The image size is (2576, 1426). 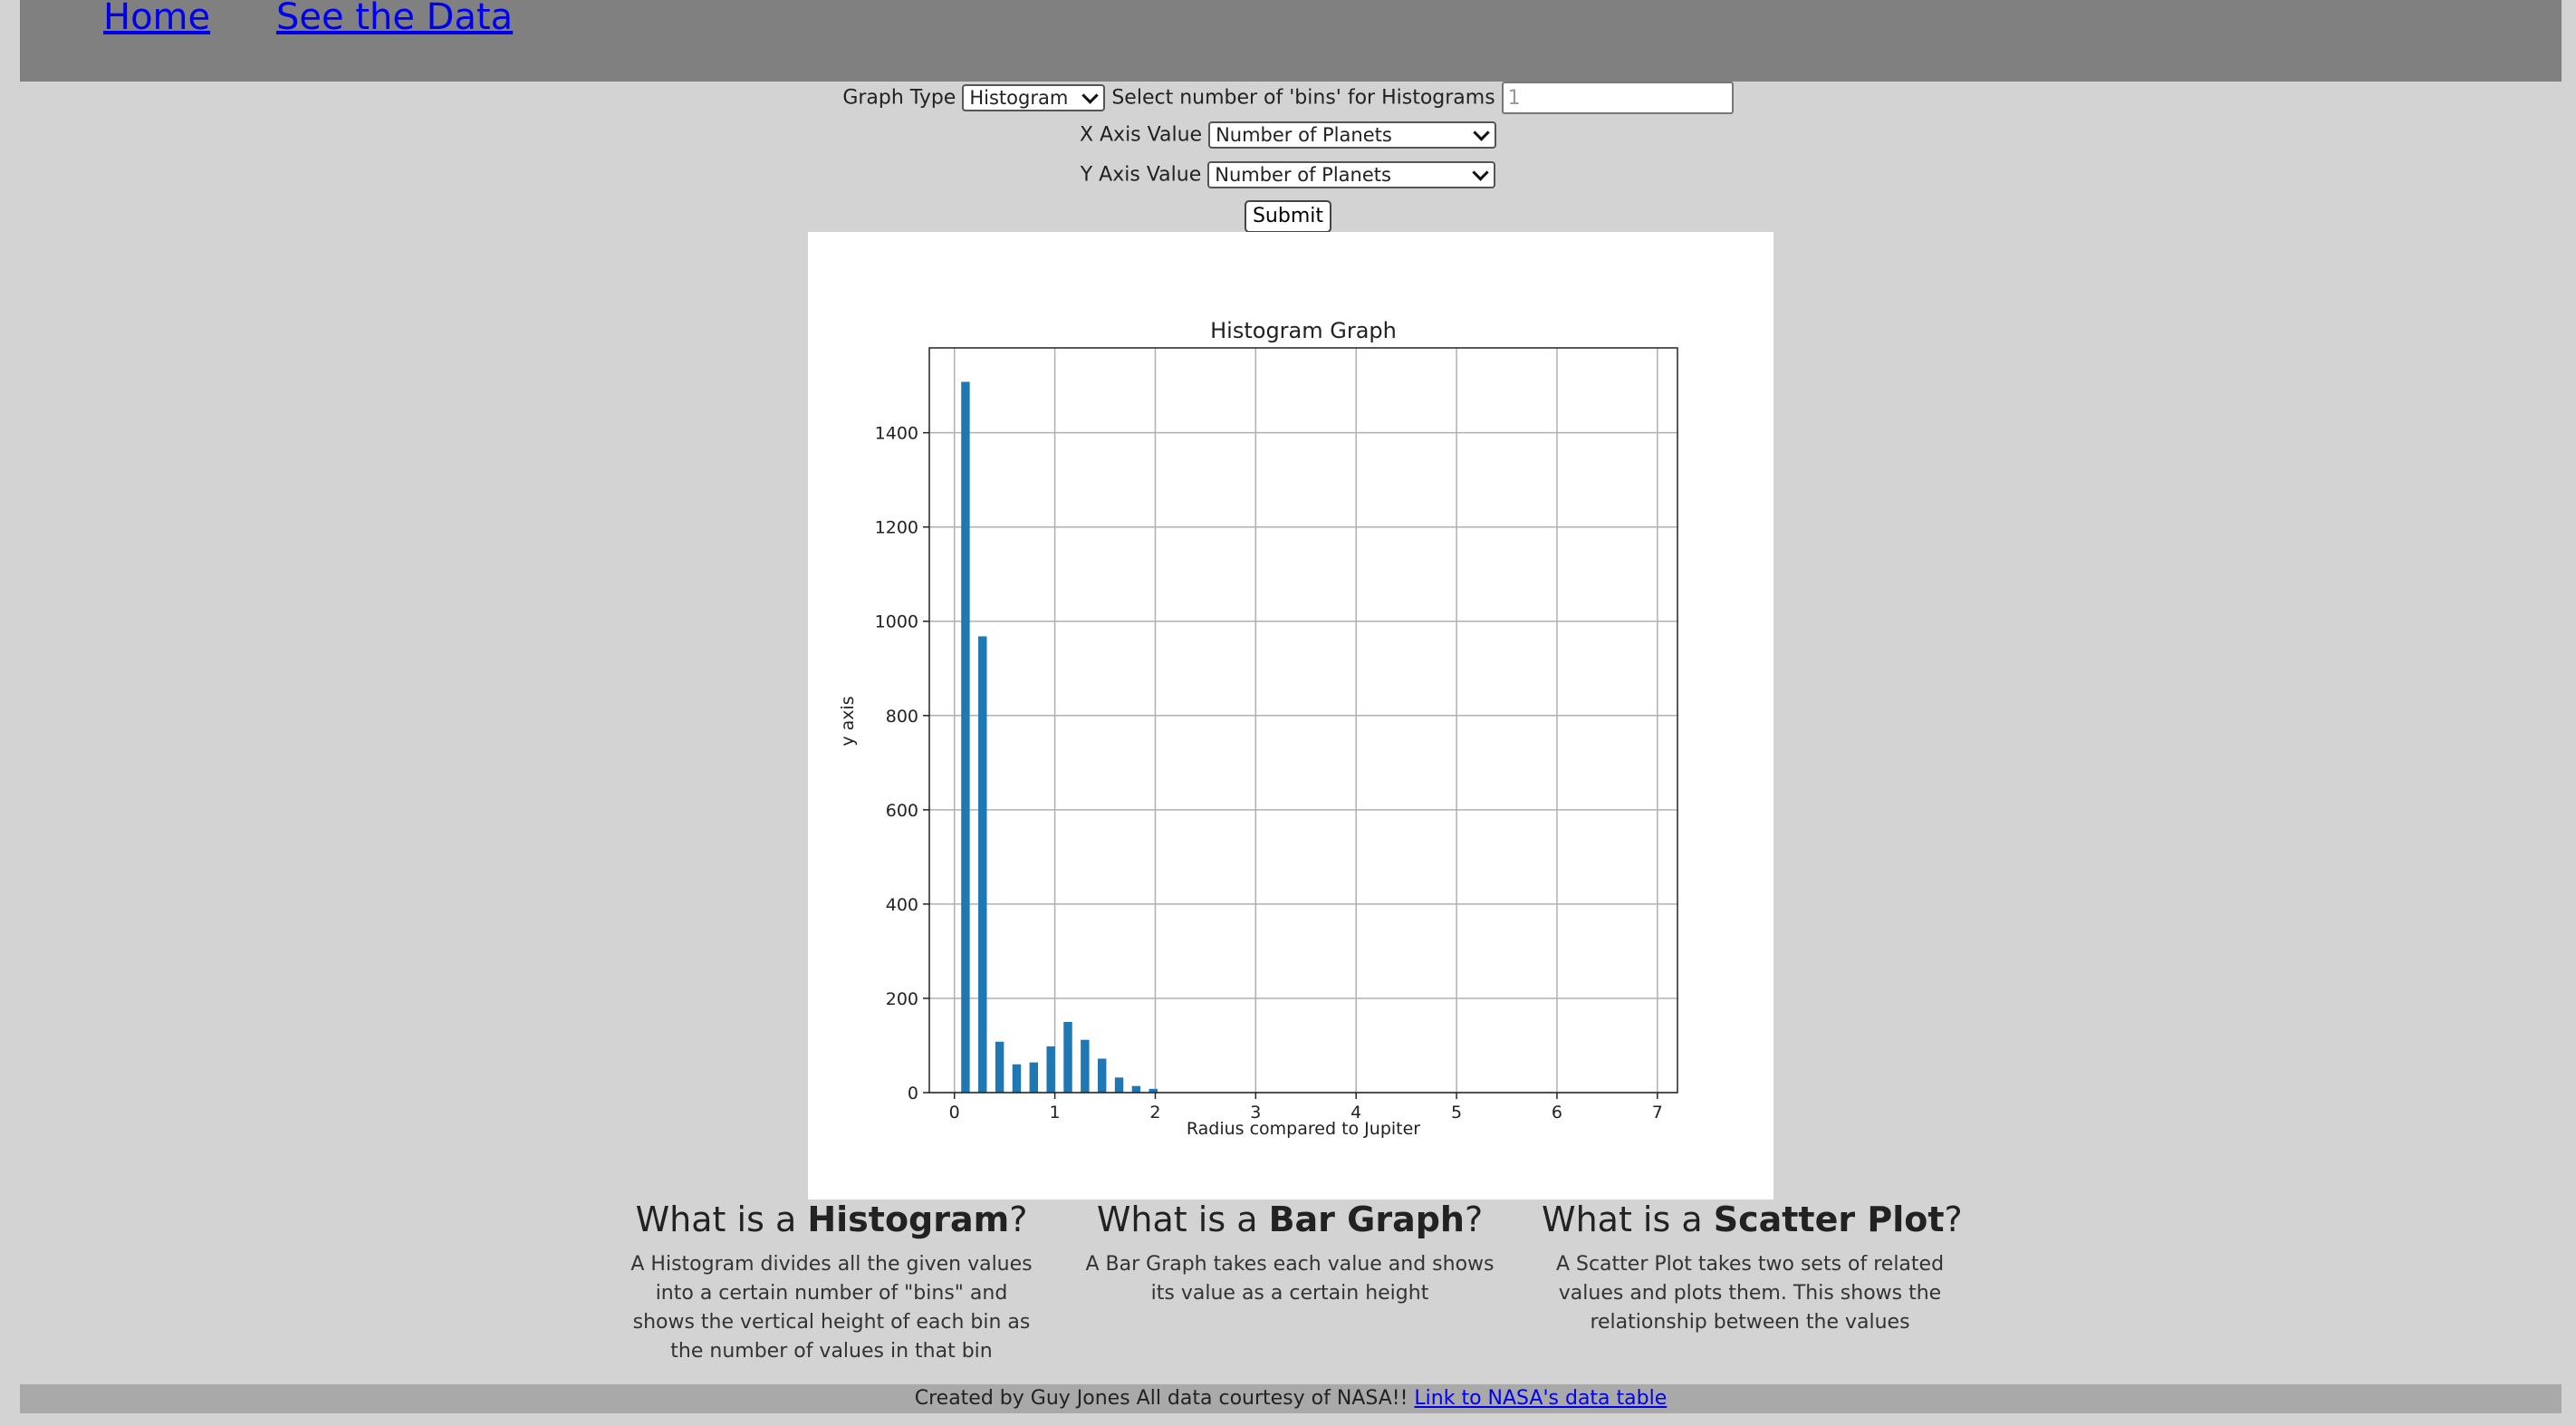 I want to click on x-axis-row: X Axis Value Number of Planets, so click(x=1288, y=135).